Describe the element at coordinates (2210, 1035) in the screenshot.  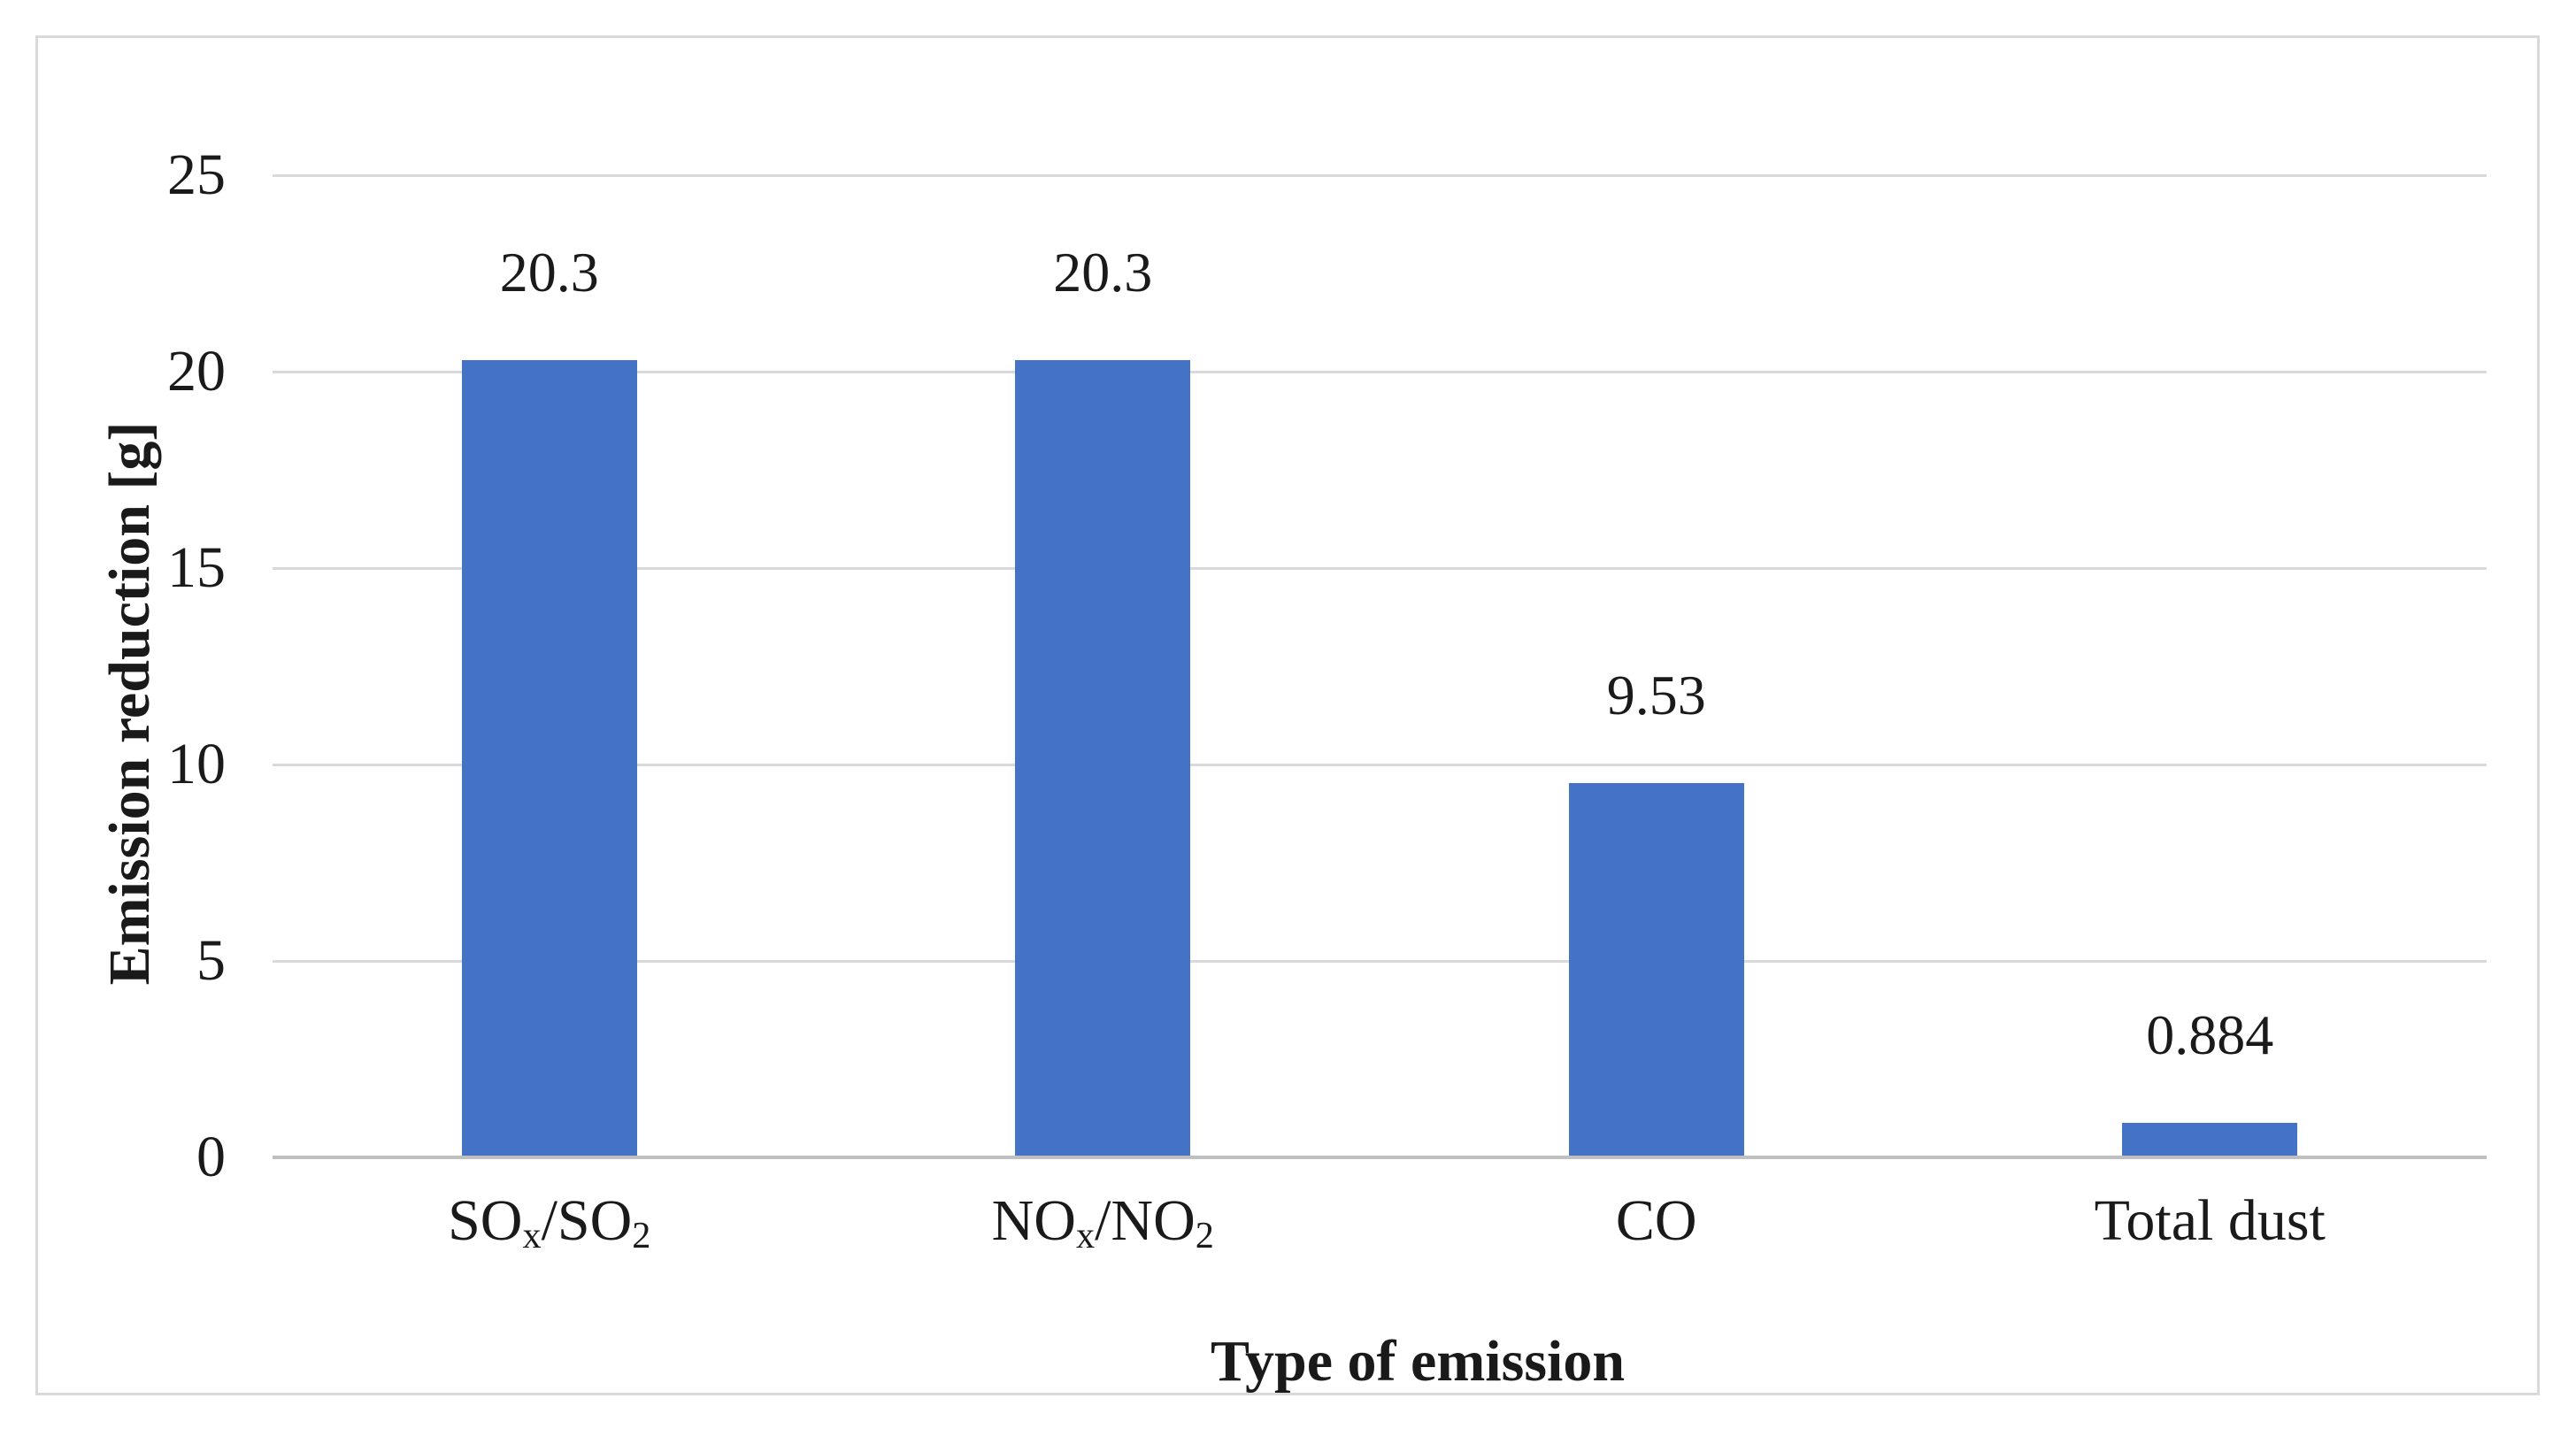
I see `value-label-Total dust: 0.884` at that location.